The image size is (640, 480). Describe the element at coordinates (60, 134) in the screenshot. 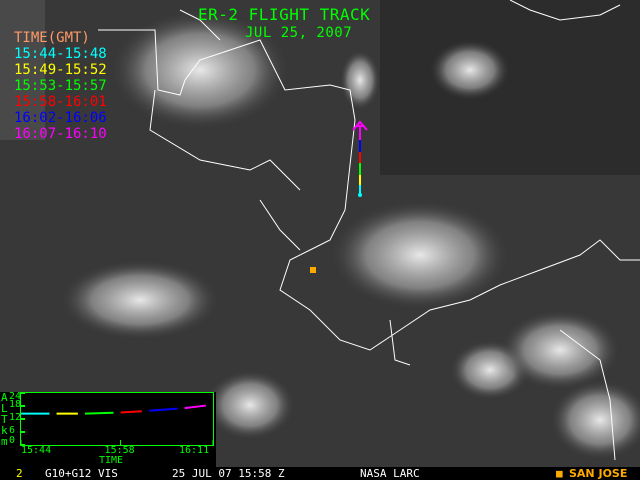

I see `legend-item: 16:07-16:10` at that location.